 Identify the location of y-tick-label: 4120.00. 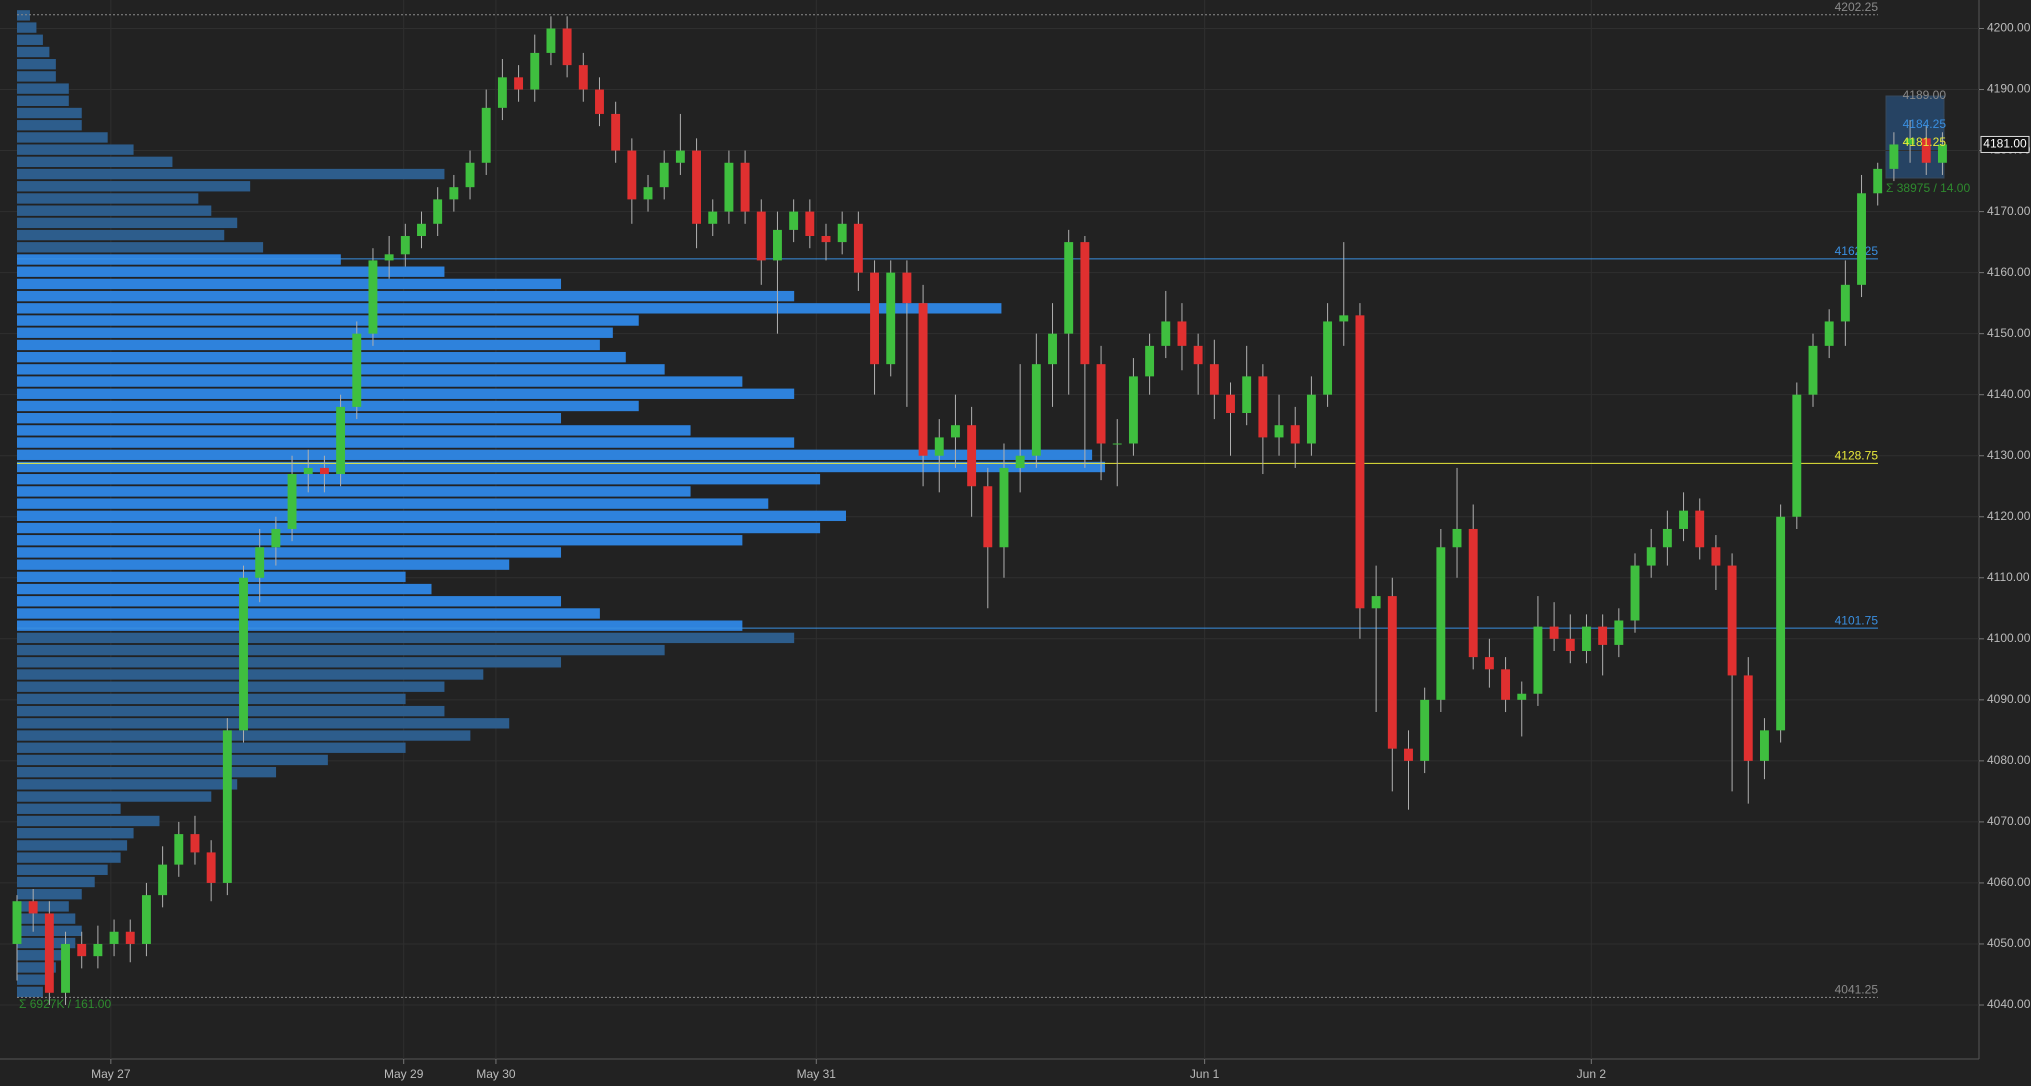
(2009, 516).